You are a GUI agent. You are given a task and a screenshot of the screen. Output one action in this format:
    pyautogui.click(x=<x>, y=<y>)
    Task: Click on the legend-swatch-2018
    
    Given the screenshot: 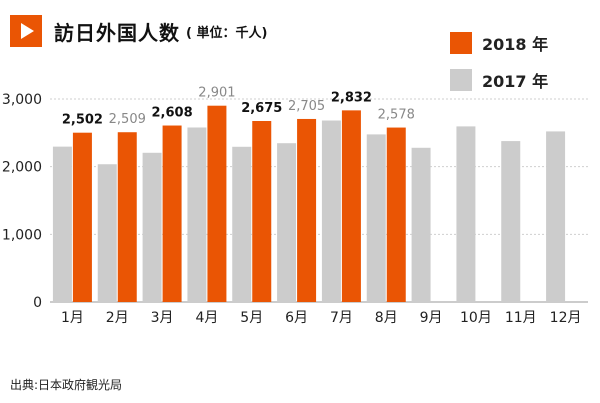 What is the action you would take?
    pyautogui.click(x=461, y=43)
    